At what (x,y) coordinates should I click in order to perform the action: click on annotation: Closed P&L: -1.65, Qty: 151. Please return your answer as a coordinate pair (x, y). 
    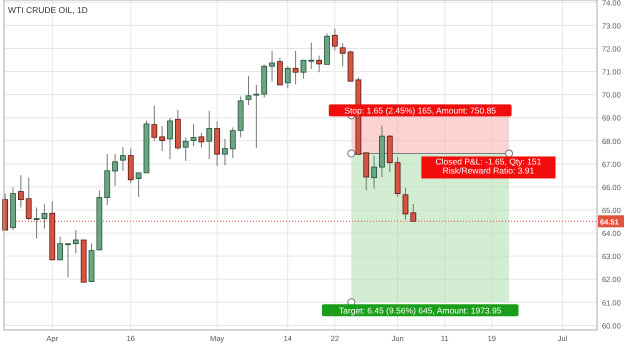
    Looking at the image, I should click on (489, 161).